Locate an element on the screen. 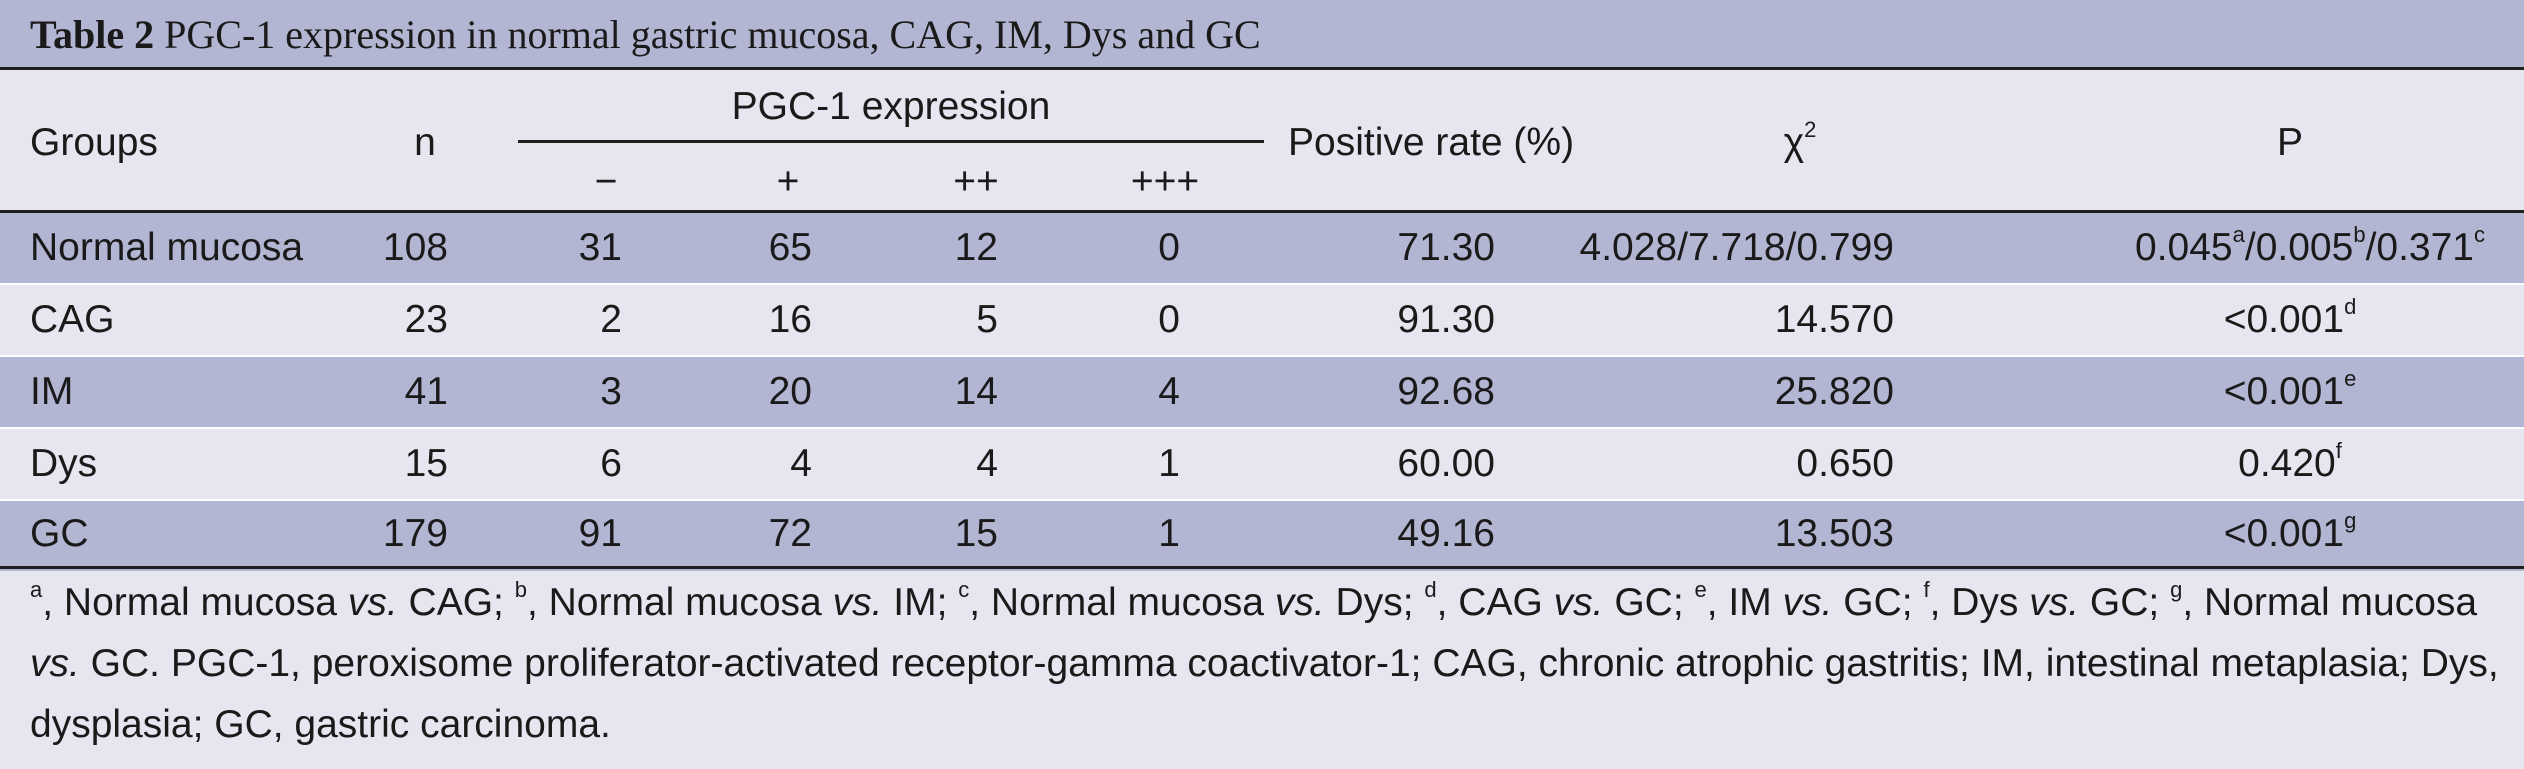  cell-p: <0.001e is located at coordinates (2290, 391).